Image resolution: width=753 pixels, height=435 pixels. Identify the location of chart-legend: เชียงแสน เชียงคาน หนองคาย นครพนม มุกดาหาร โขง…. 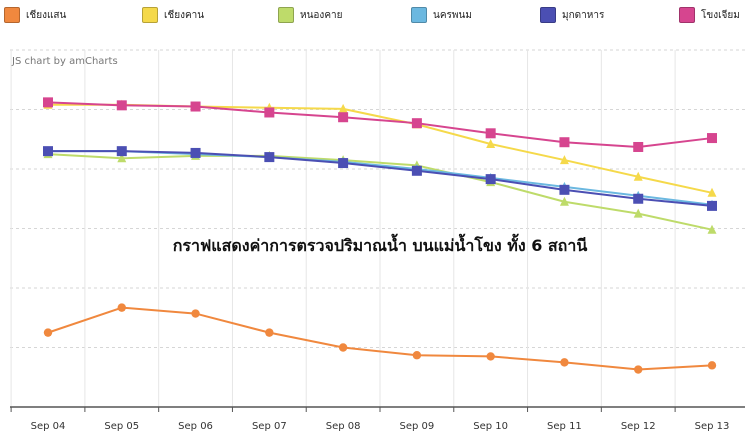
(376, 17).